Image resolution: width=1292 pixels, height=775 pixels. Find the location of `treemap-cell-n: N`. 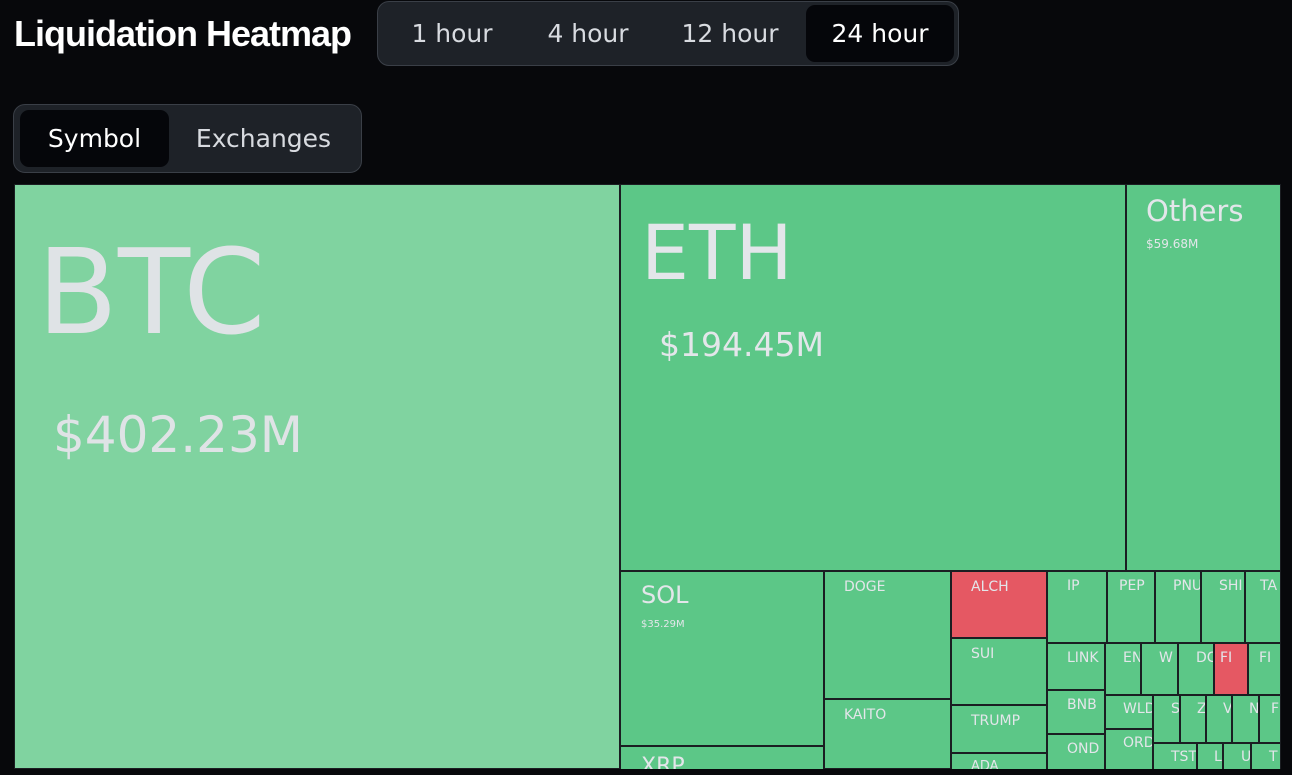

treemap-cell-n: N is located at coordinates (1245, 719).